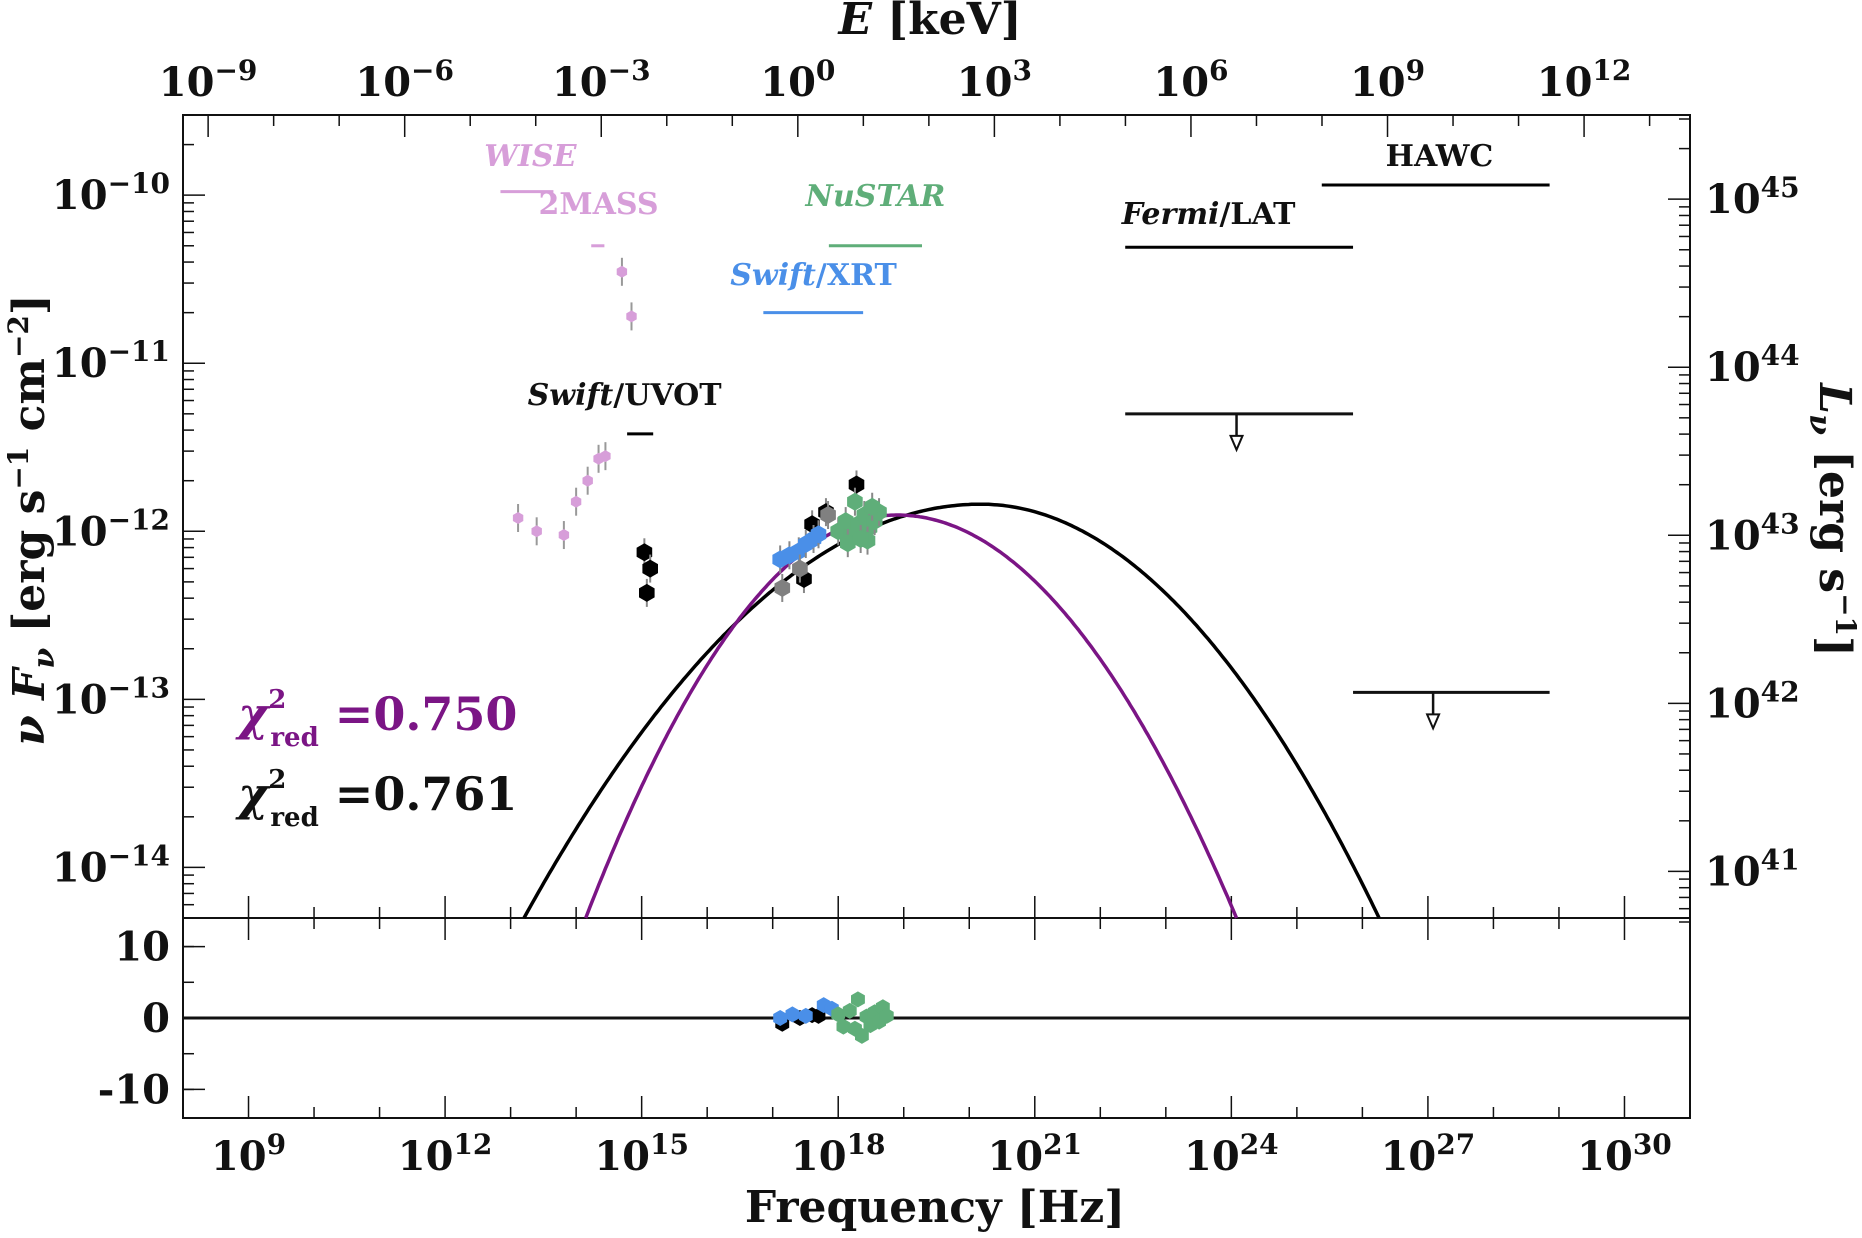 The image size is (1862, 1238). I want to click on label-twomass: 2MASS, so click(599, 204).